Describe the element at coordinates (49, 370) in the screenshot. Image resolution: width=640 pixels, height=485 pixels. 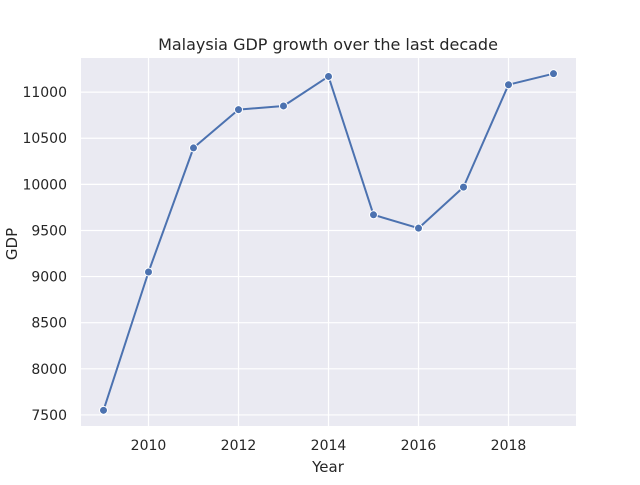
I see `y-tick-label: 8000` at that location.